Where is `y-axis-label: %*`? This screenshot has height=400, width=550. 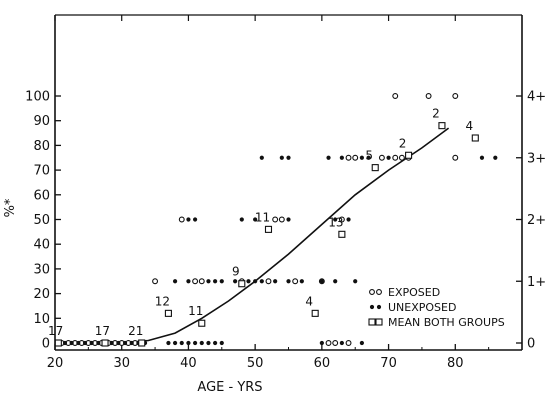
y-axis-label: %* is located at coordinates (10, 207).